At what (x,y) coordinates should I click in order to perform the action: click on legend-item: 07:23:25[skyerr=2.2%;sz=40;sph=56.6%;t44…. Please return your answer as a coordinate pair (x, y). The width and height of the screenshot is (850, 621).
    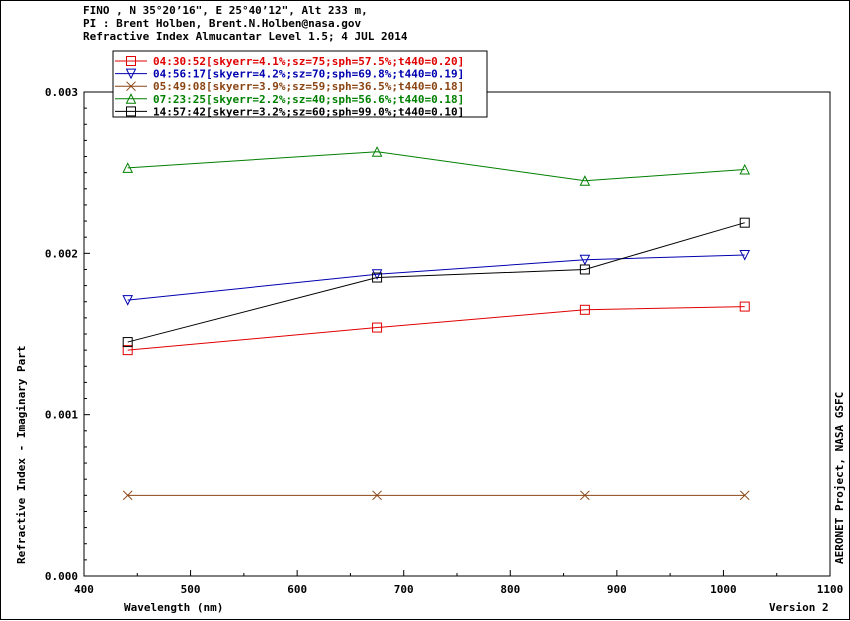
    Looking at the image, I should click on (289, 99).